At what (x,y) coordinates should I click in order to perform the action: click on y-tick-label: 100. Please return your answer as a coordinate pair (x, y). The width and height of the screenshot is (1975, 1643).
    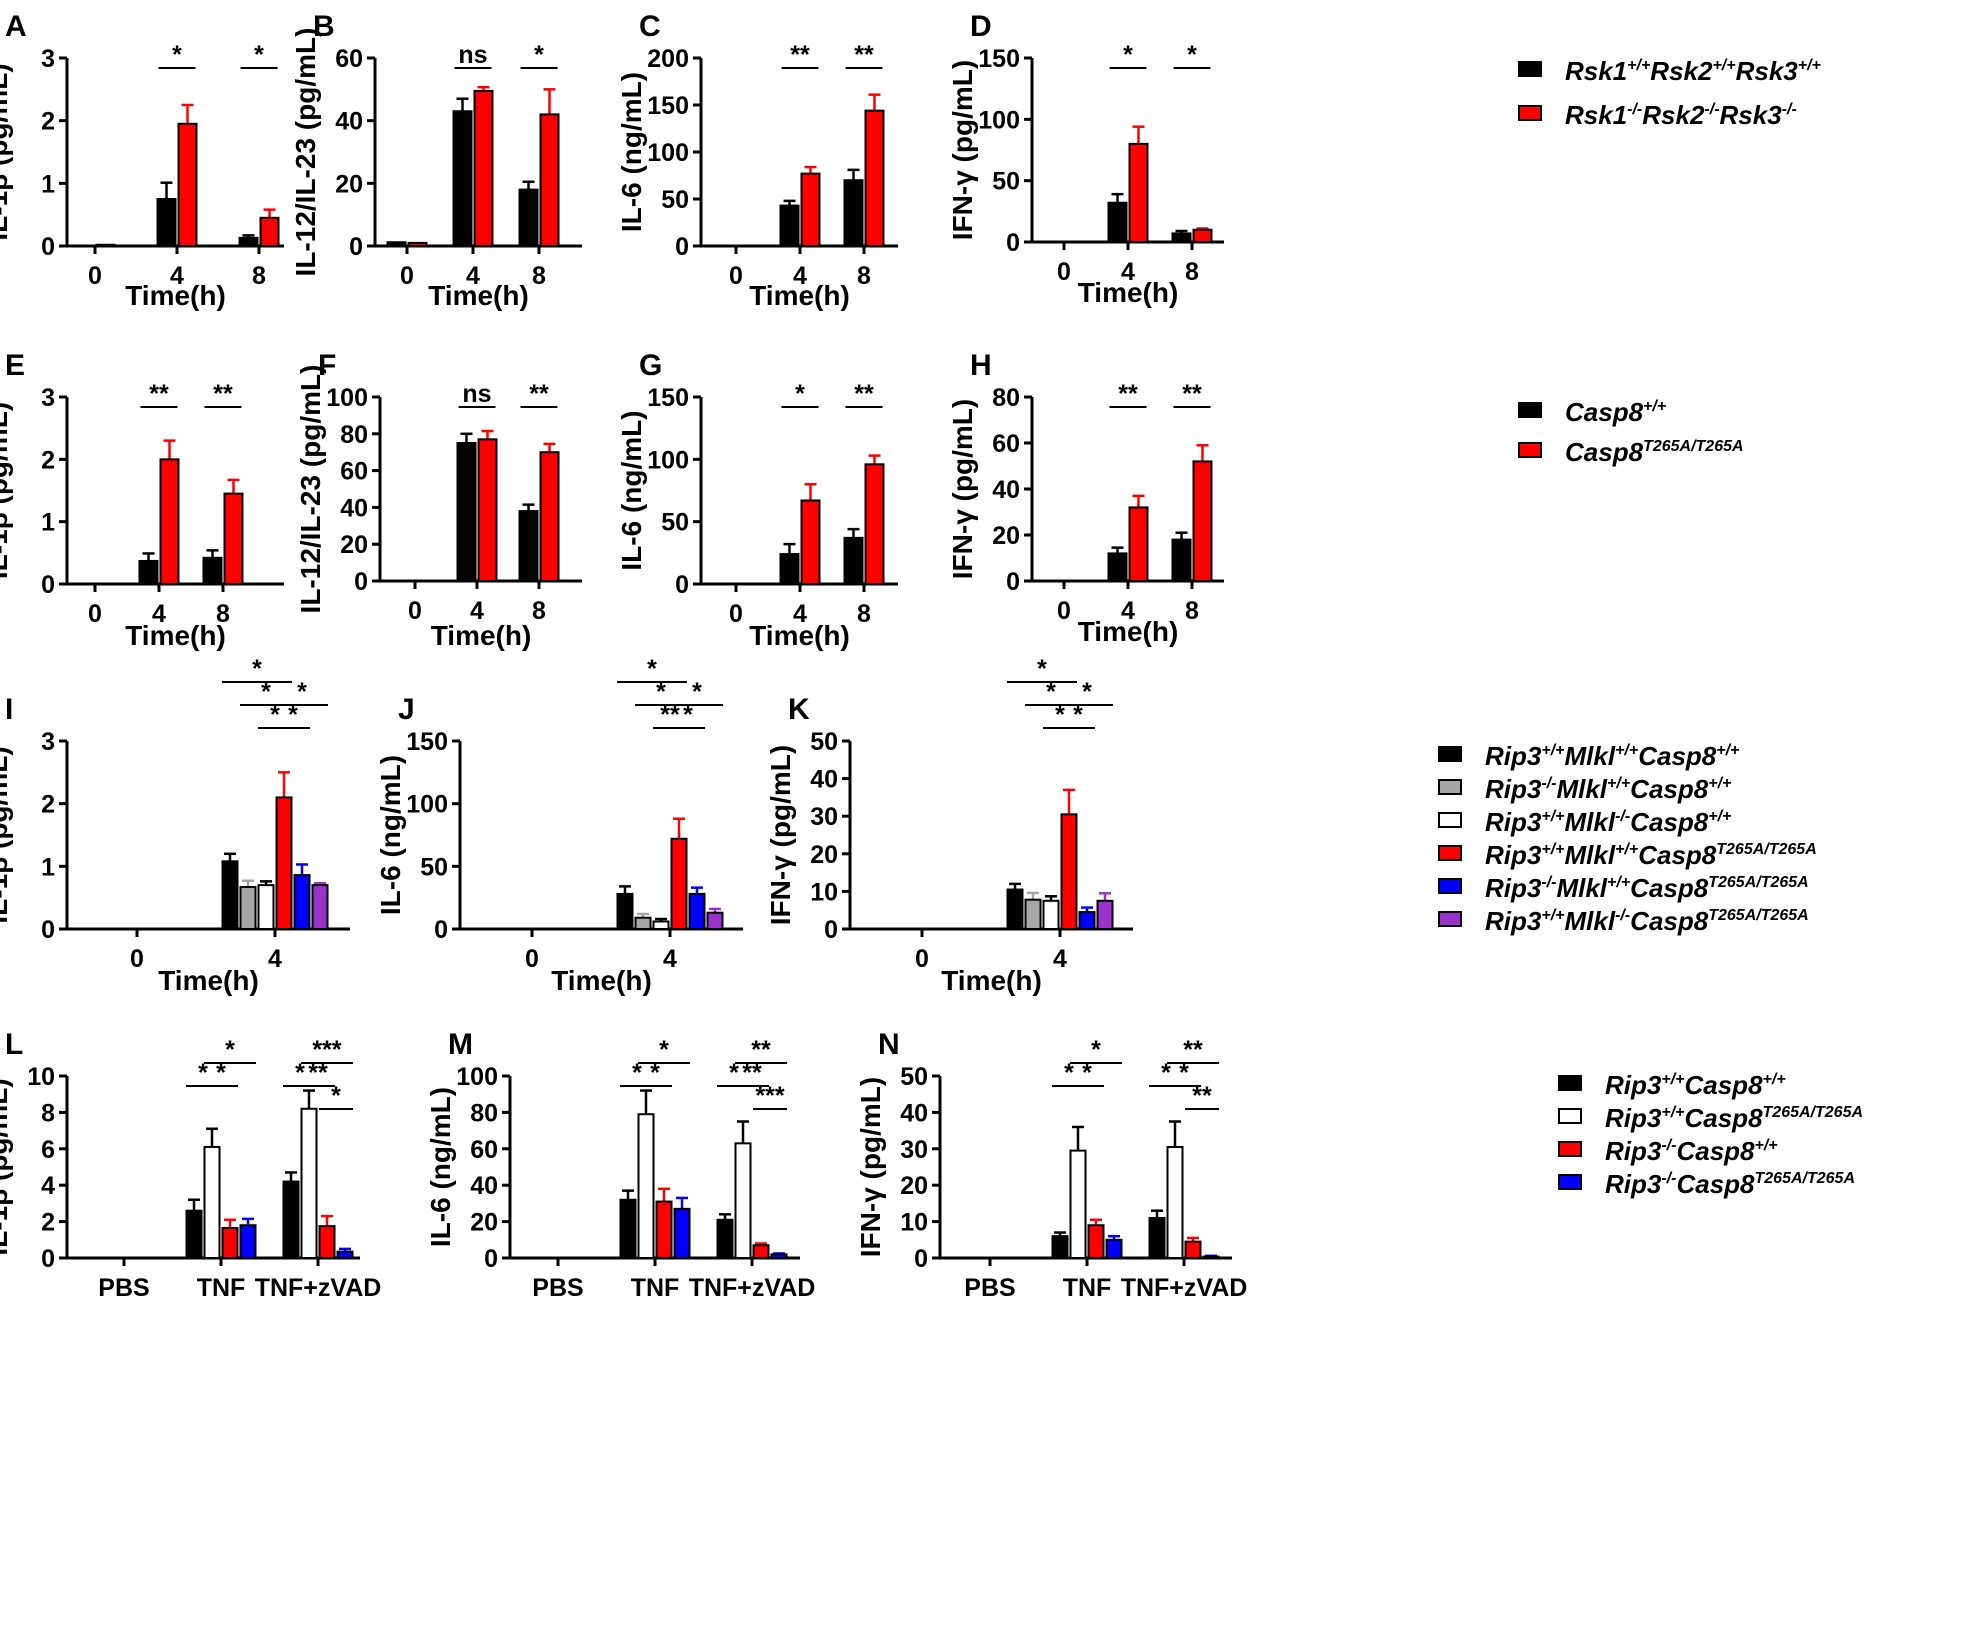
    Looking at the image, I should click on (668, 460).